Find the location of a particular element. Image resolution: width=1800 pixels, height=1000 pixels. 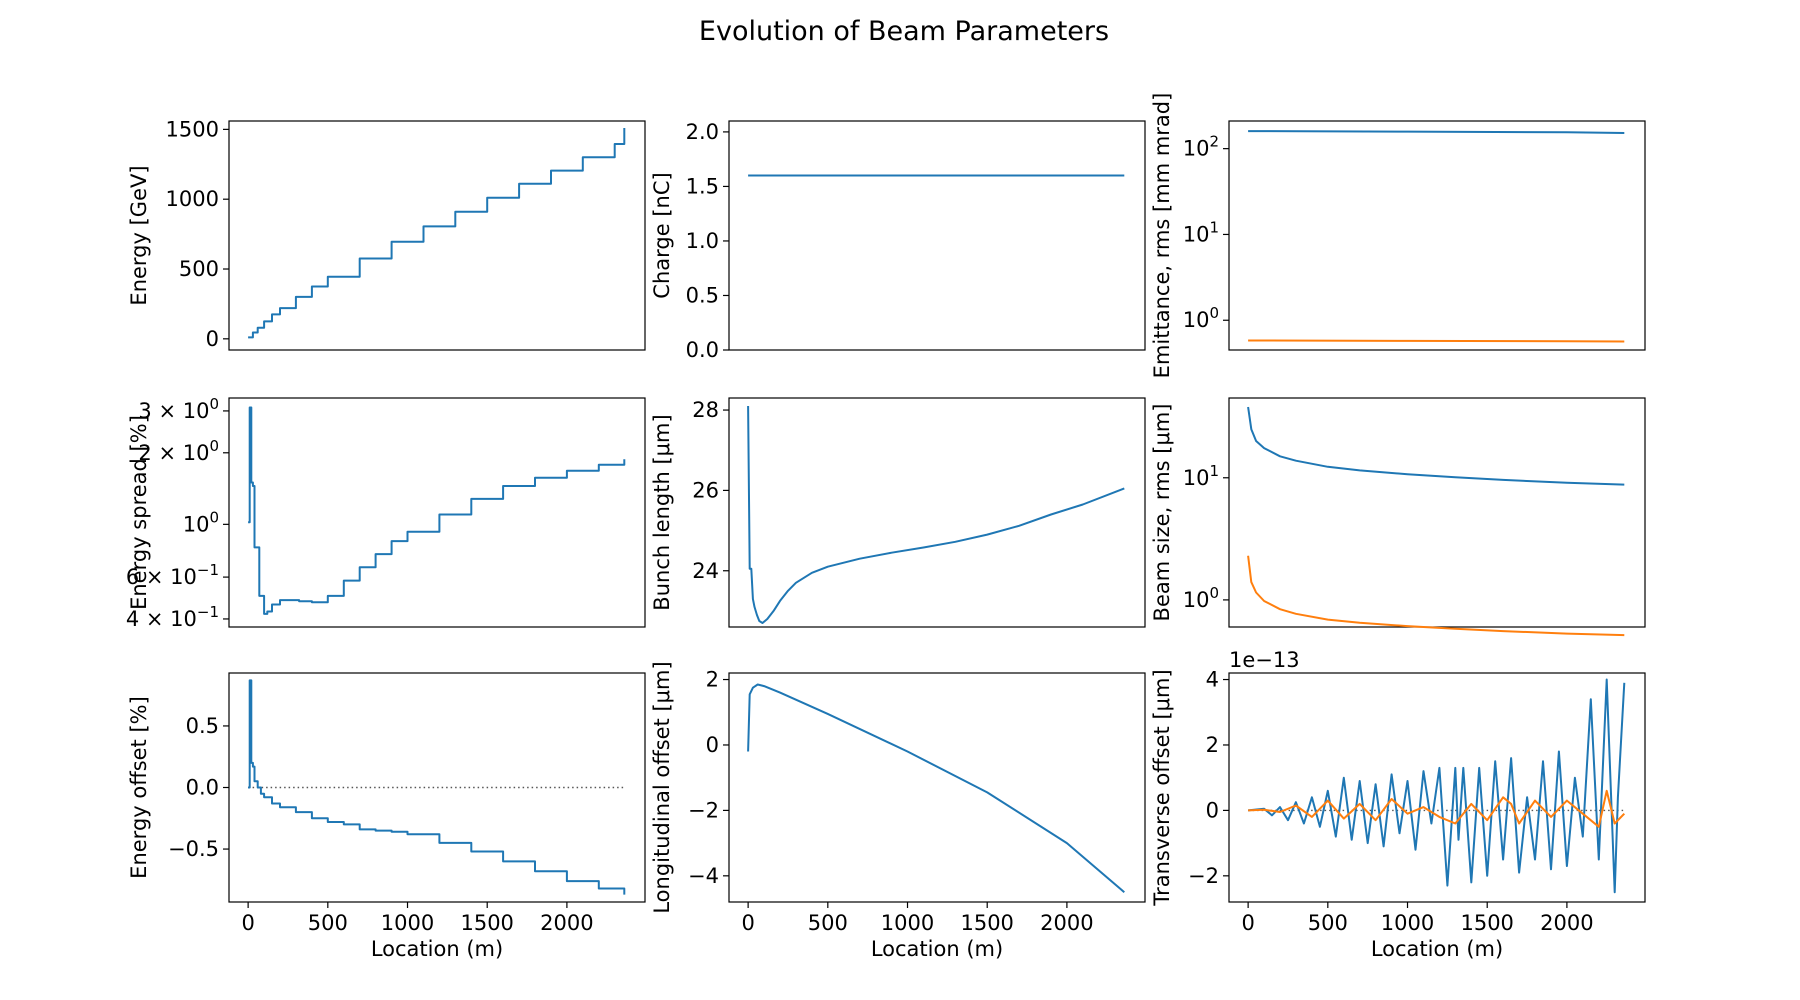

y-tick-label: 28 is located at coordinates (705, 410).